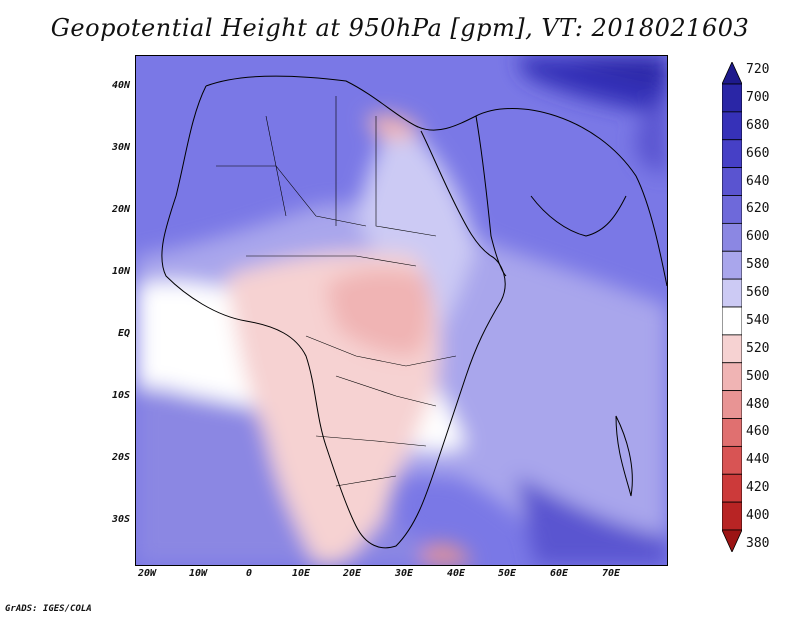 The image size is (800, 618). What do you see at coordinates (758, 488) in the screenshot?
I see `colorbar-label: 420` at bounding box center [758, 488].